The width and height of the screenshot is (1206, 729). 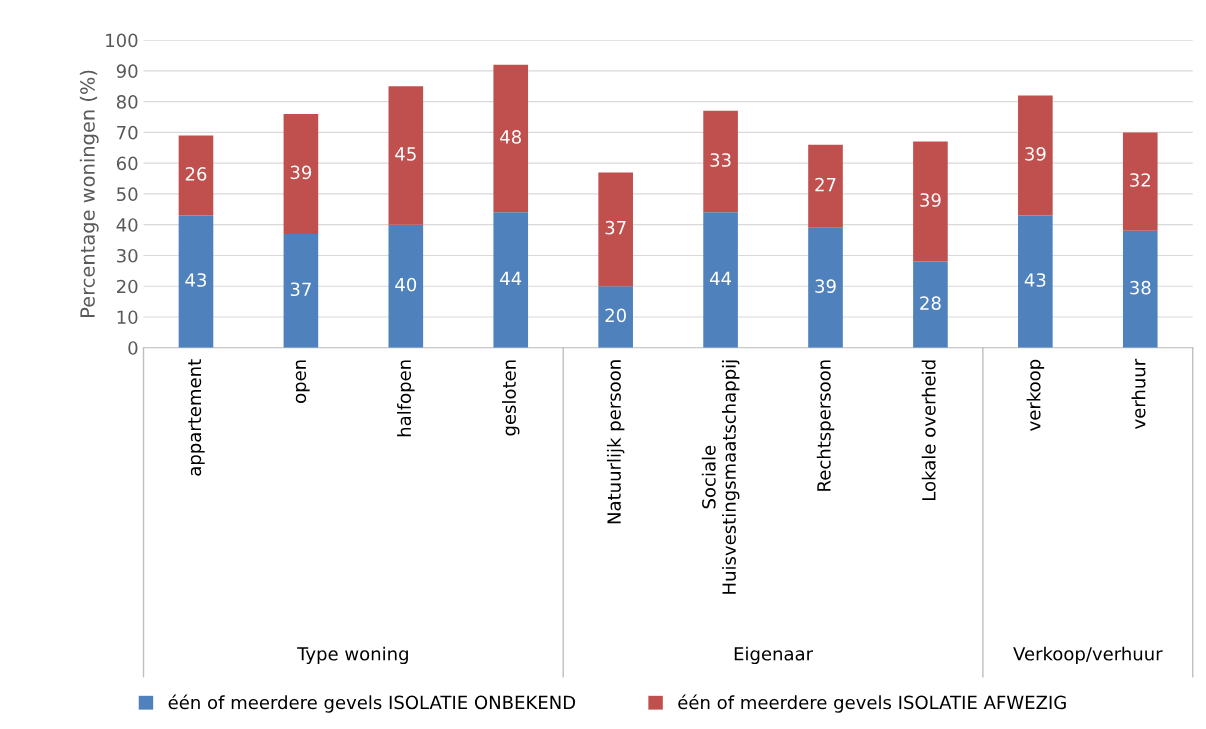 I want to click on y-tick-label: 50, so click(x=127, y=194).